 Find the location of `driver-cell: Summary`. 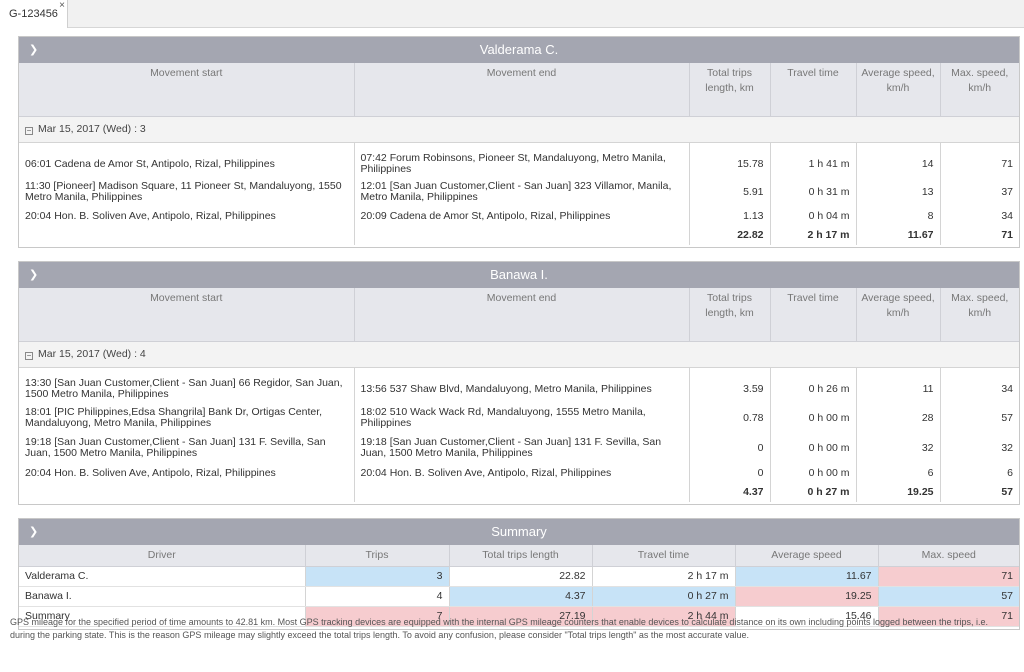

driver-cell: Summary is located at coordinates (162, 616).